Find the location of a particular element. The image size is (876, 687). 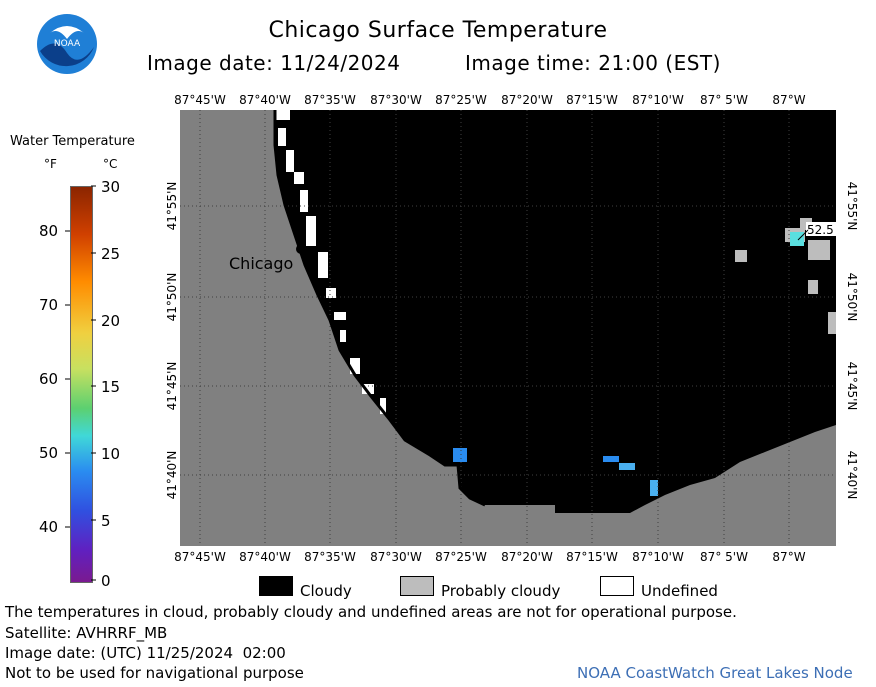

shoreline is located at coordinates (379, 308).